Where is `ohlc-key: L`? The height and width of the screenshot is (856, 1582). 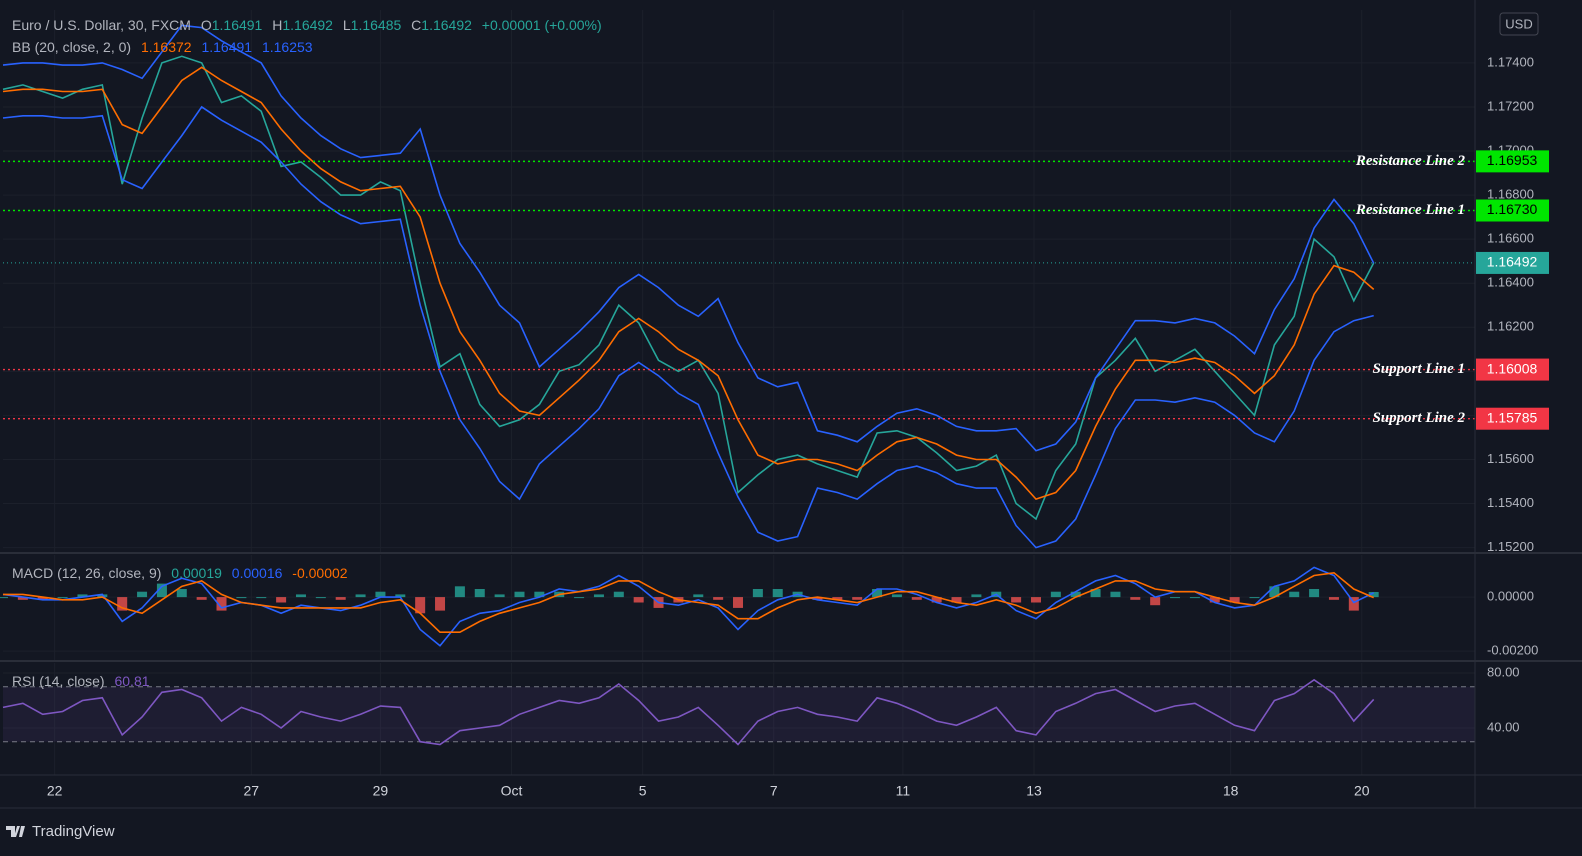
ohlc-key: L is located at coordinates (347, 25).